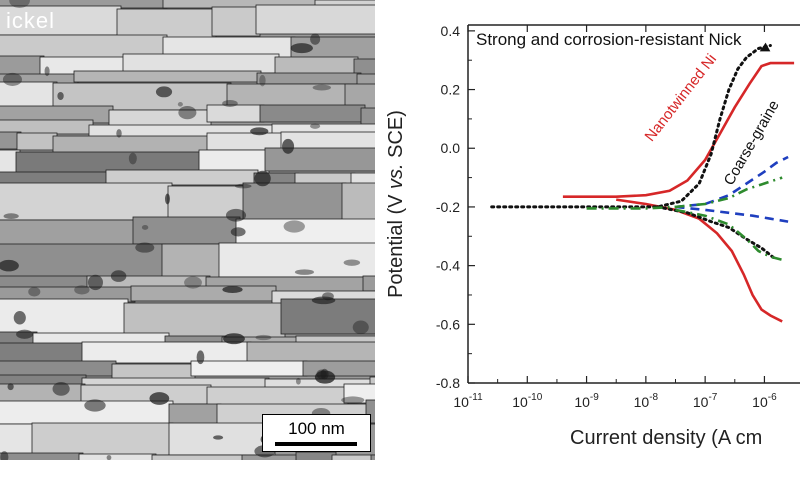 The image size is (800, 480). Describe the element at coordinates (729, 235) in the screenshot. I see `series-3-cathodic-line` at that location.